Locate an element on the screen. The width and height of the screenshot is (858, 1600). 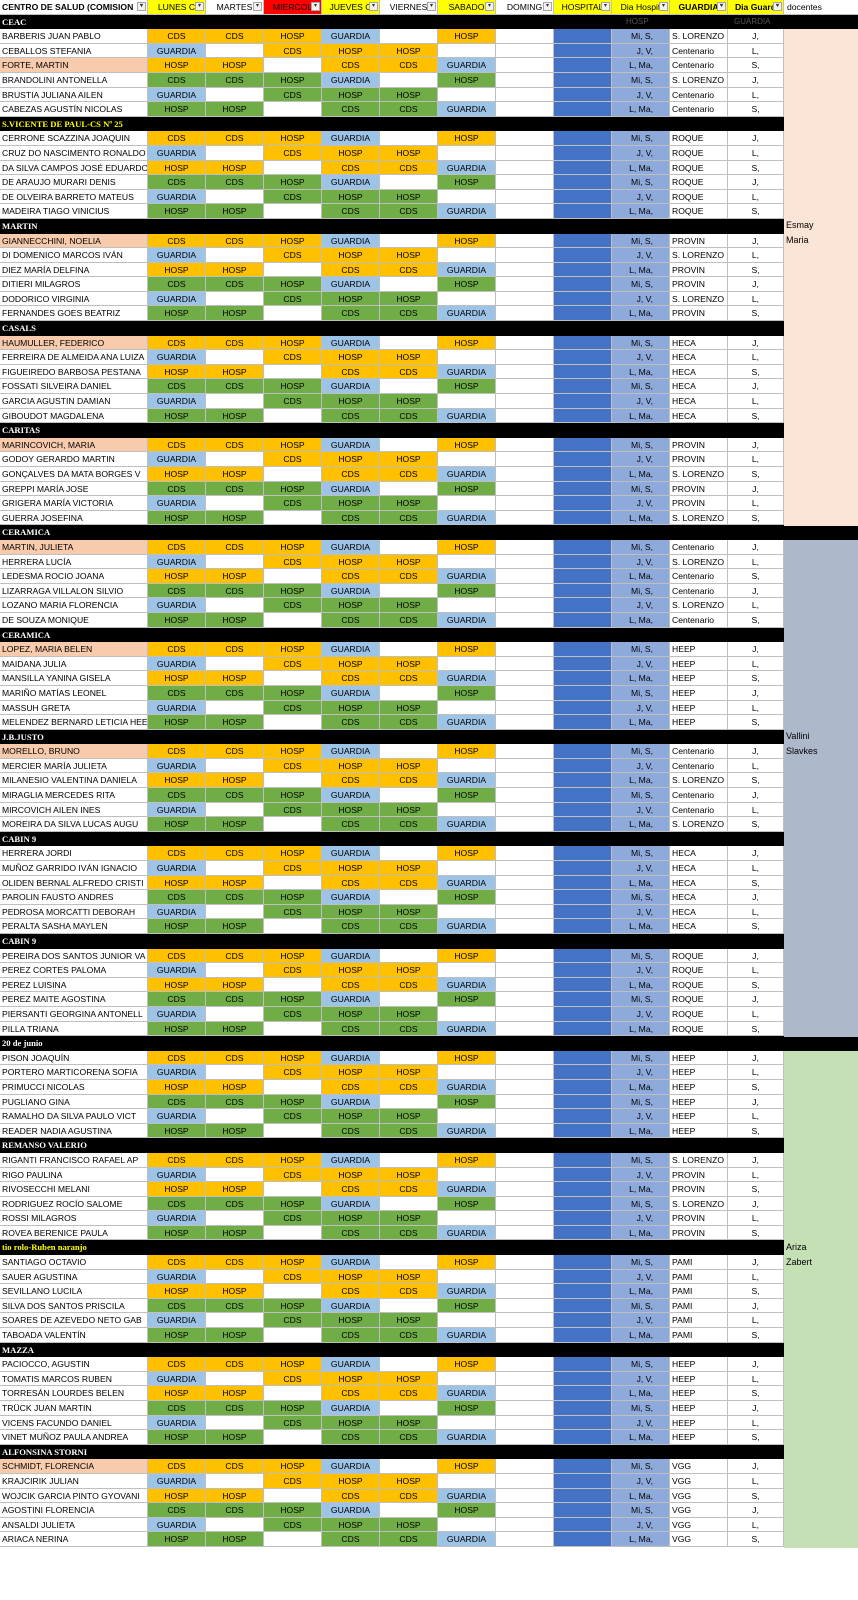
student-name: ROSSI MILAGROS is located at coordinates (74, 1218).